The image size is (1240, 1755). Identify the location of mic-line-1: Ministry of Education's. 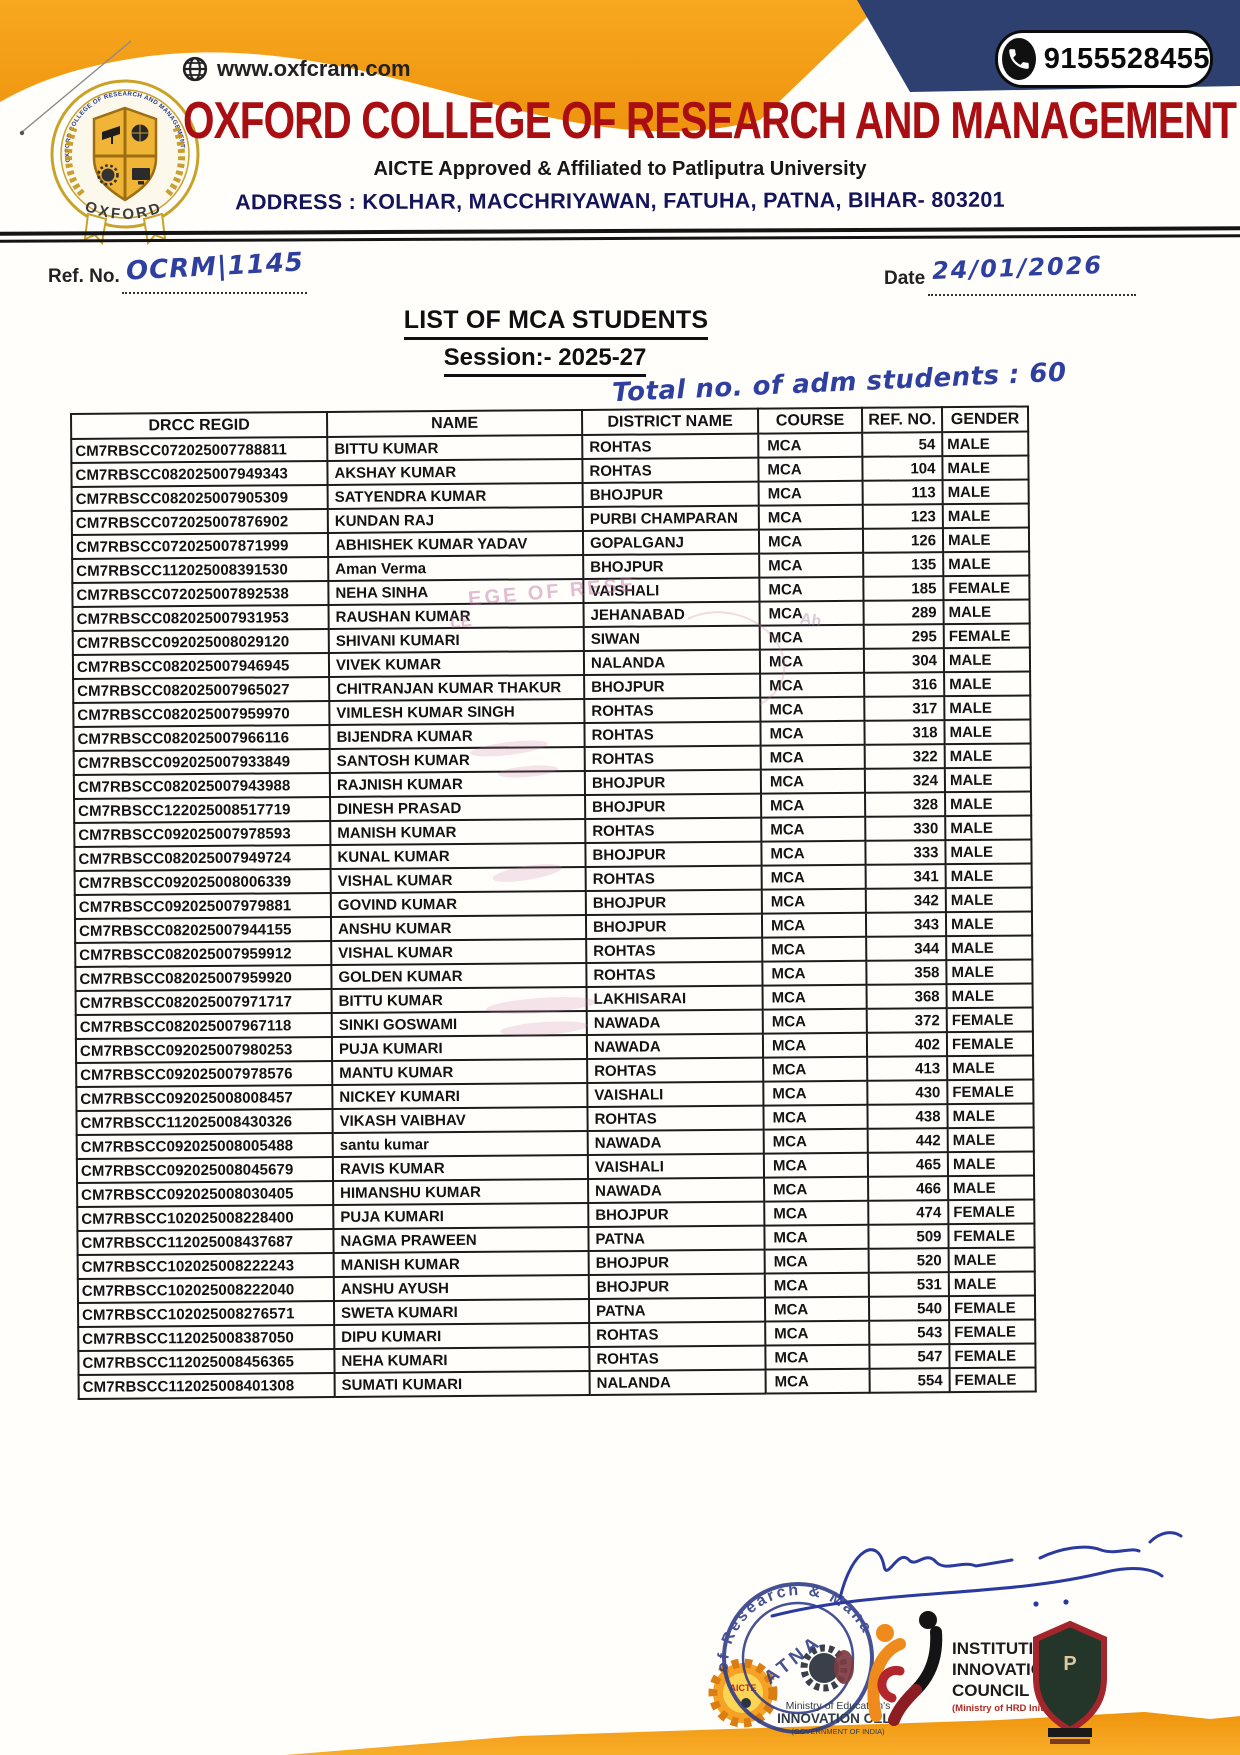
(838, 1706).